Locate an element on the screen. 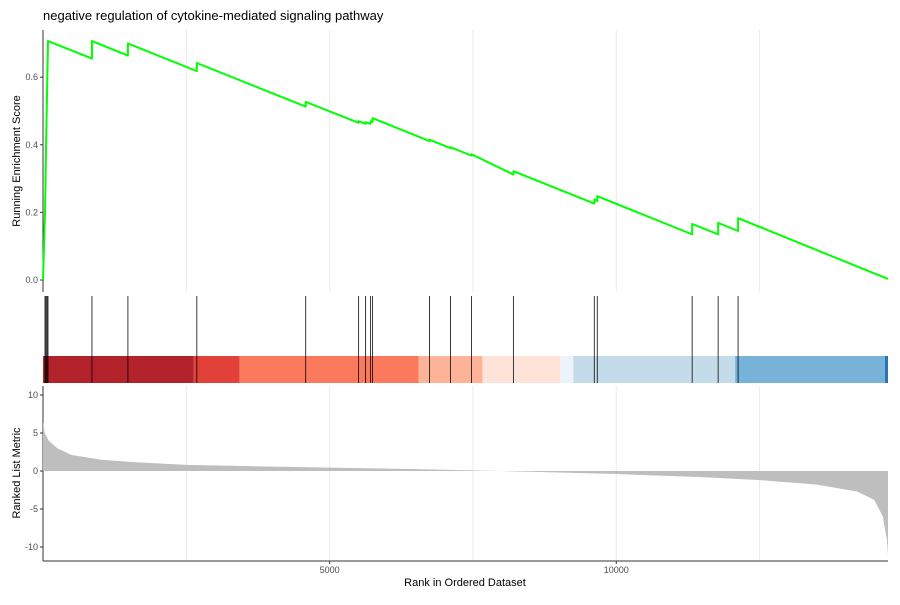 The height and width of the screenshot is (605, 900). x-tick-label: 5000 is located at coordinates (330, 570).